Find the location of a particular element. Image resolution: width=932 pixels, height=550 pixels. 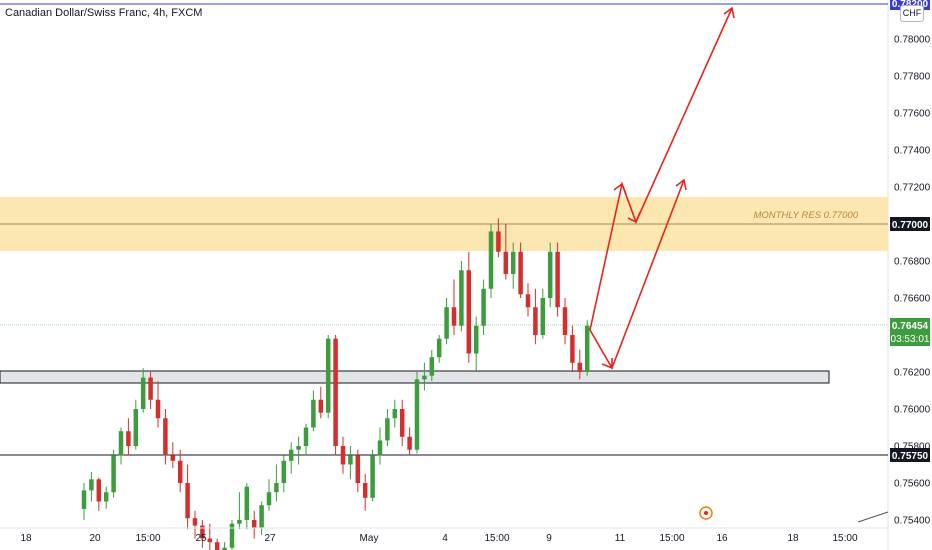

support-zone is located at coordinates (415, 377).